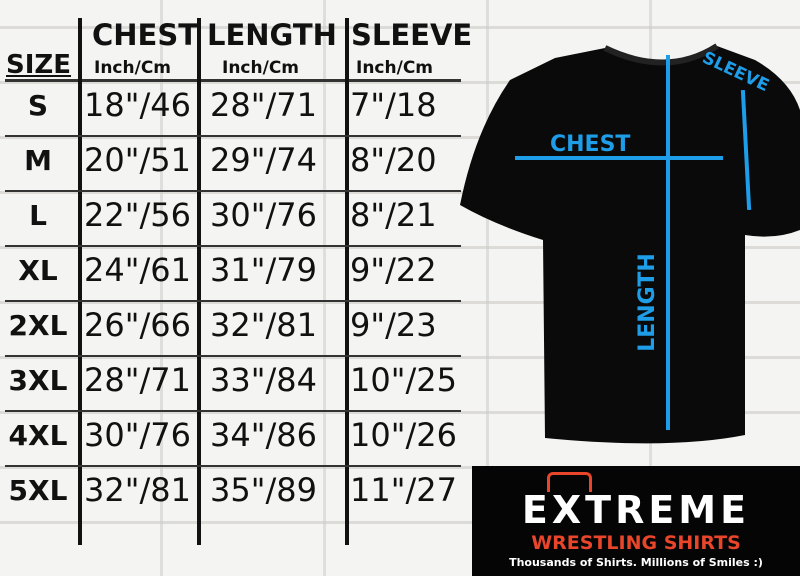 Image resolution: width=800 pixels, height=576 pixels. Describe the element at coordinates (403, 380) in the screenshot. I see `sleeve-cell: 10"/25` at that location.